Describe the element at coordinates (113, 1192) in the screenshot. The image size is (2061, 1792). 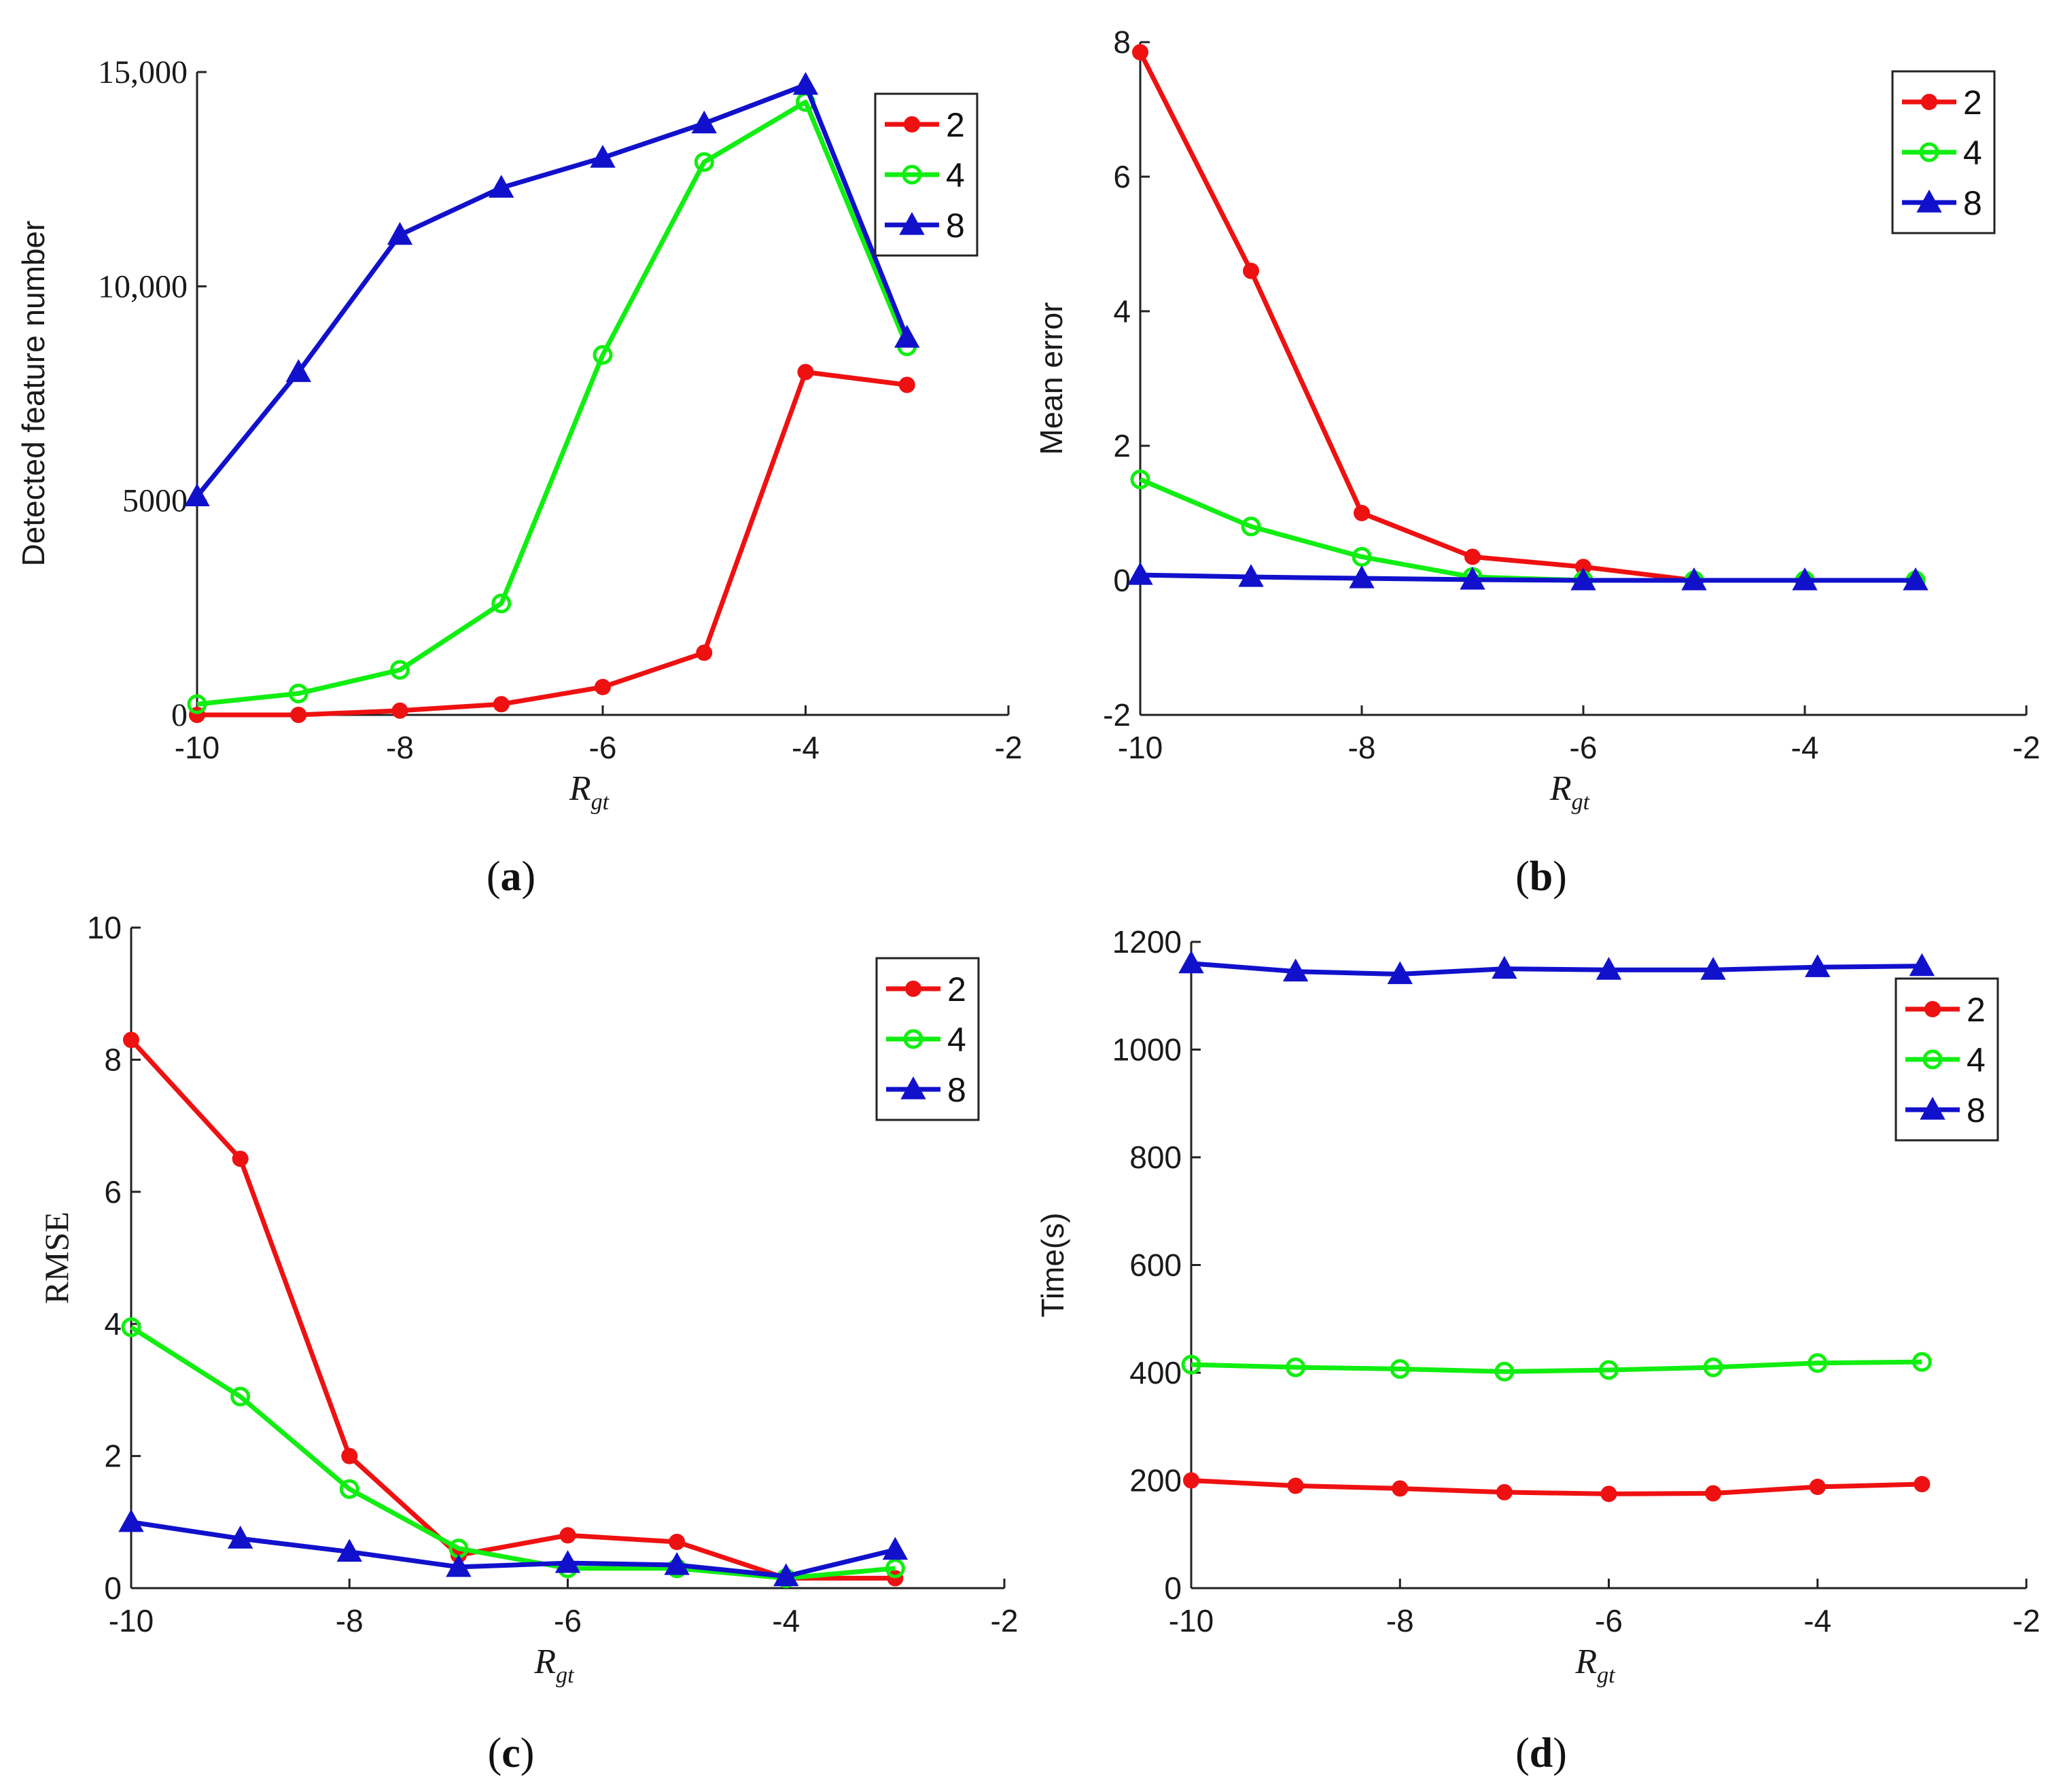
I see `y-tick-label: 6` at that location.